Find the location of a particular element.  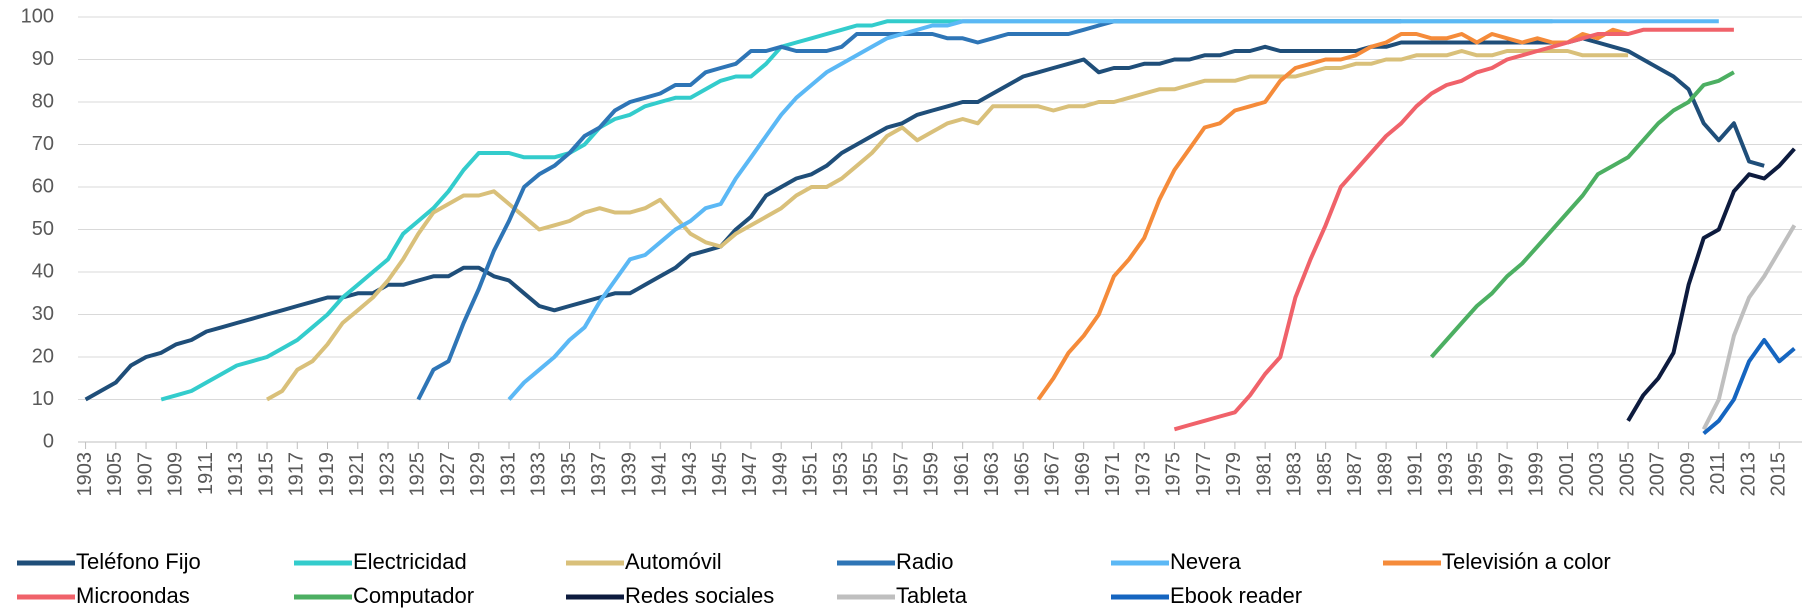

y-tick-label: 40 is located at coordinates (43, 271).